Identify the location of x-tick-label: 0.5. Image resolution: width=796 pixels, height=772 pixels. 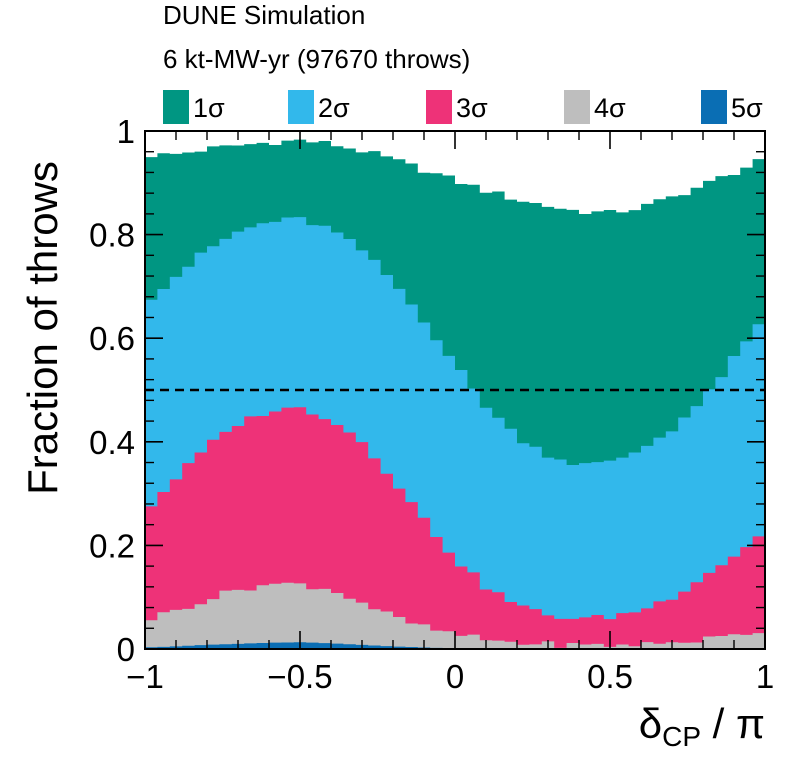
(610, 676).